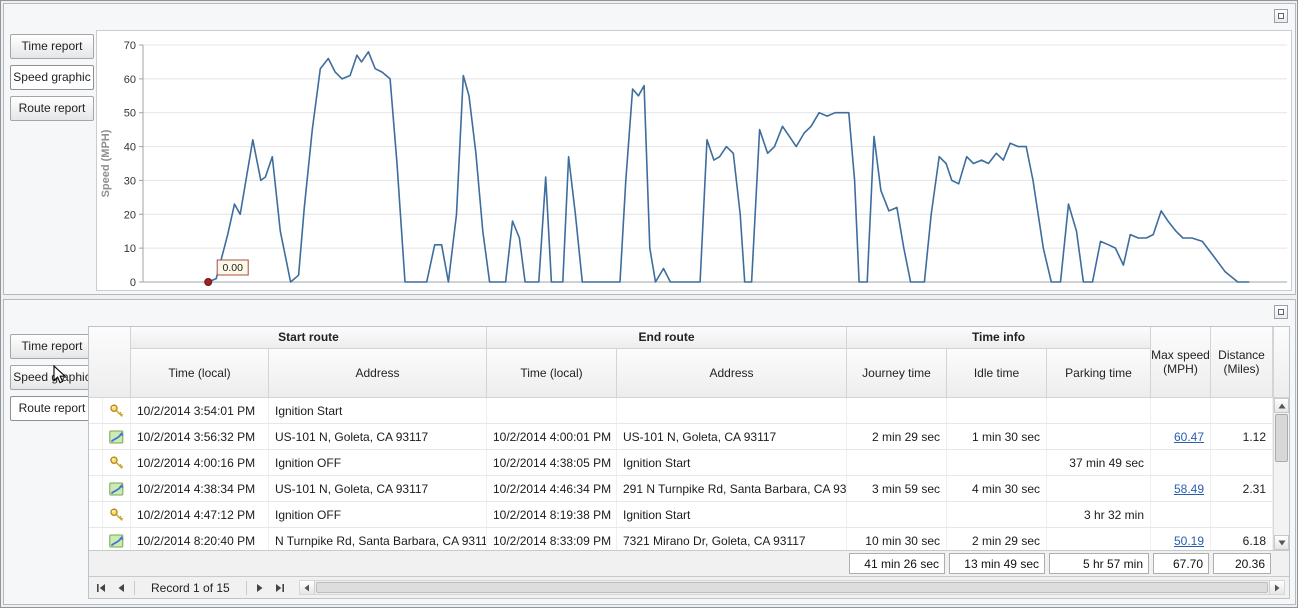 The image size is (1298, 608). What do you see at coordinates (732, 373) in the screenshot?
I see `column-header-end-address: Address` at bounding box center [732, 373].